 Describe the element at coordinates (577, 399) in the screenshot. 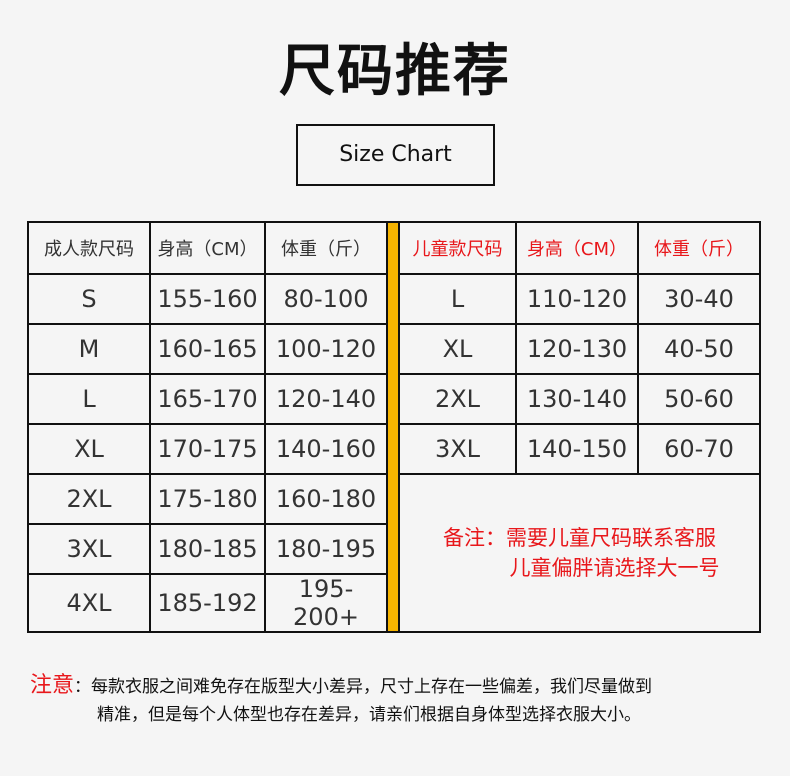

I see `child-cell: 130-140` at that location.